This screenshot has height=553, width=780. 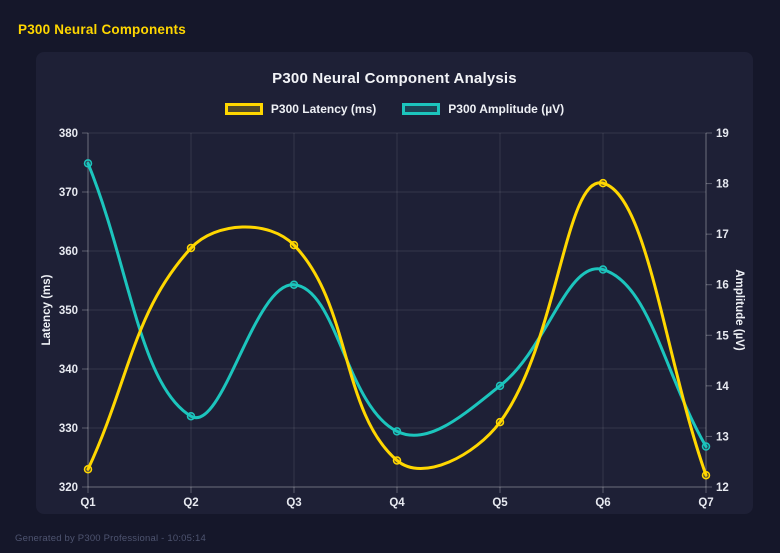 What do you see at coordinates (394, 109) in the screenshot?
I see `chart-legend: P300 Latency (ms) P300 Amplitude (µV)` at bounding box center [394, 109].